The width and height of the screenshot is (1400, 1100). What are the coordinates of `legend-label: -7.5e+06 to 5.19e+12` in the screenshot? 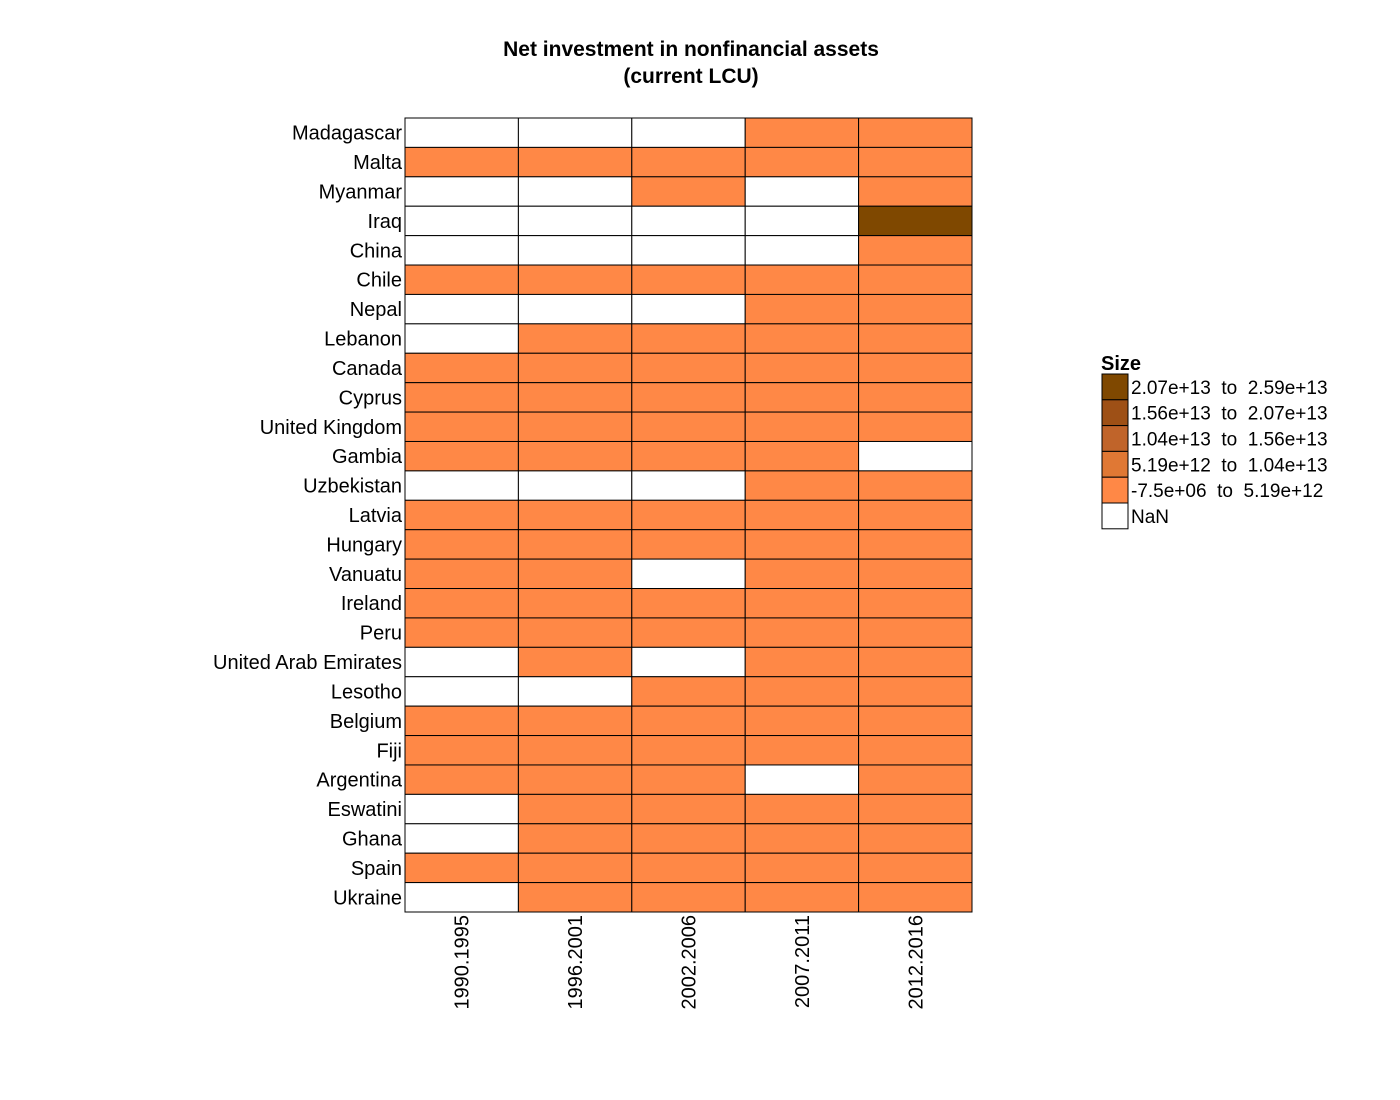 It's located at (1227, 491).